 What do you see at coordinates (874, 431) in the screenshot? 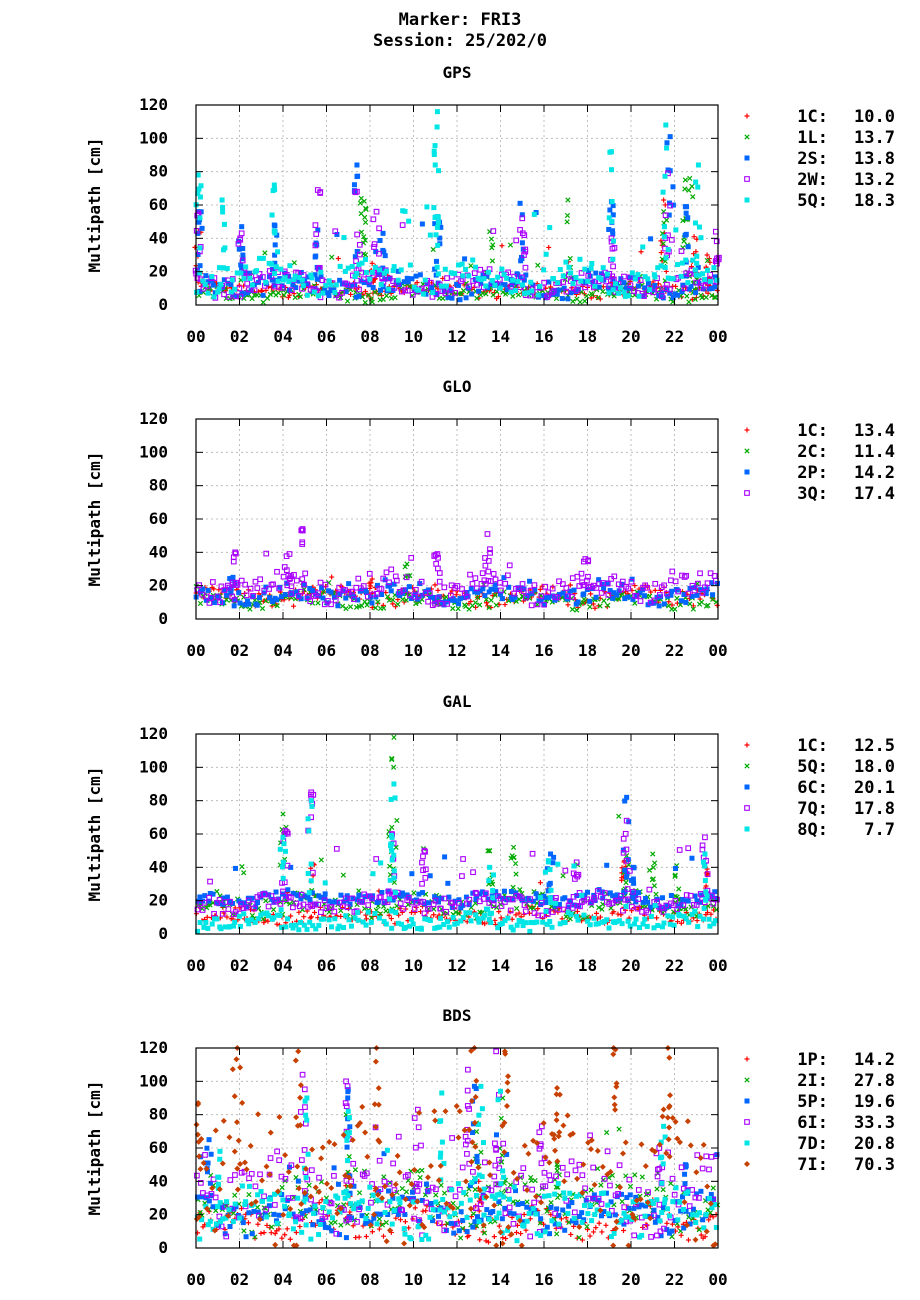
I see `legend-series-value: 13.4` at bounding box center [874, 431].